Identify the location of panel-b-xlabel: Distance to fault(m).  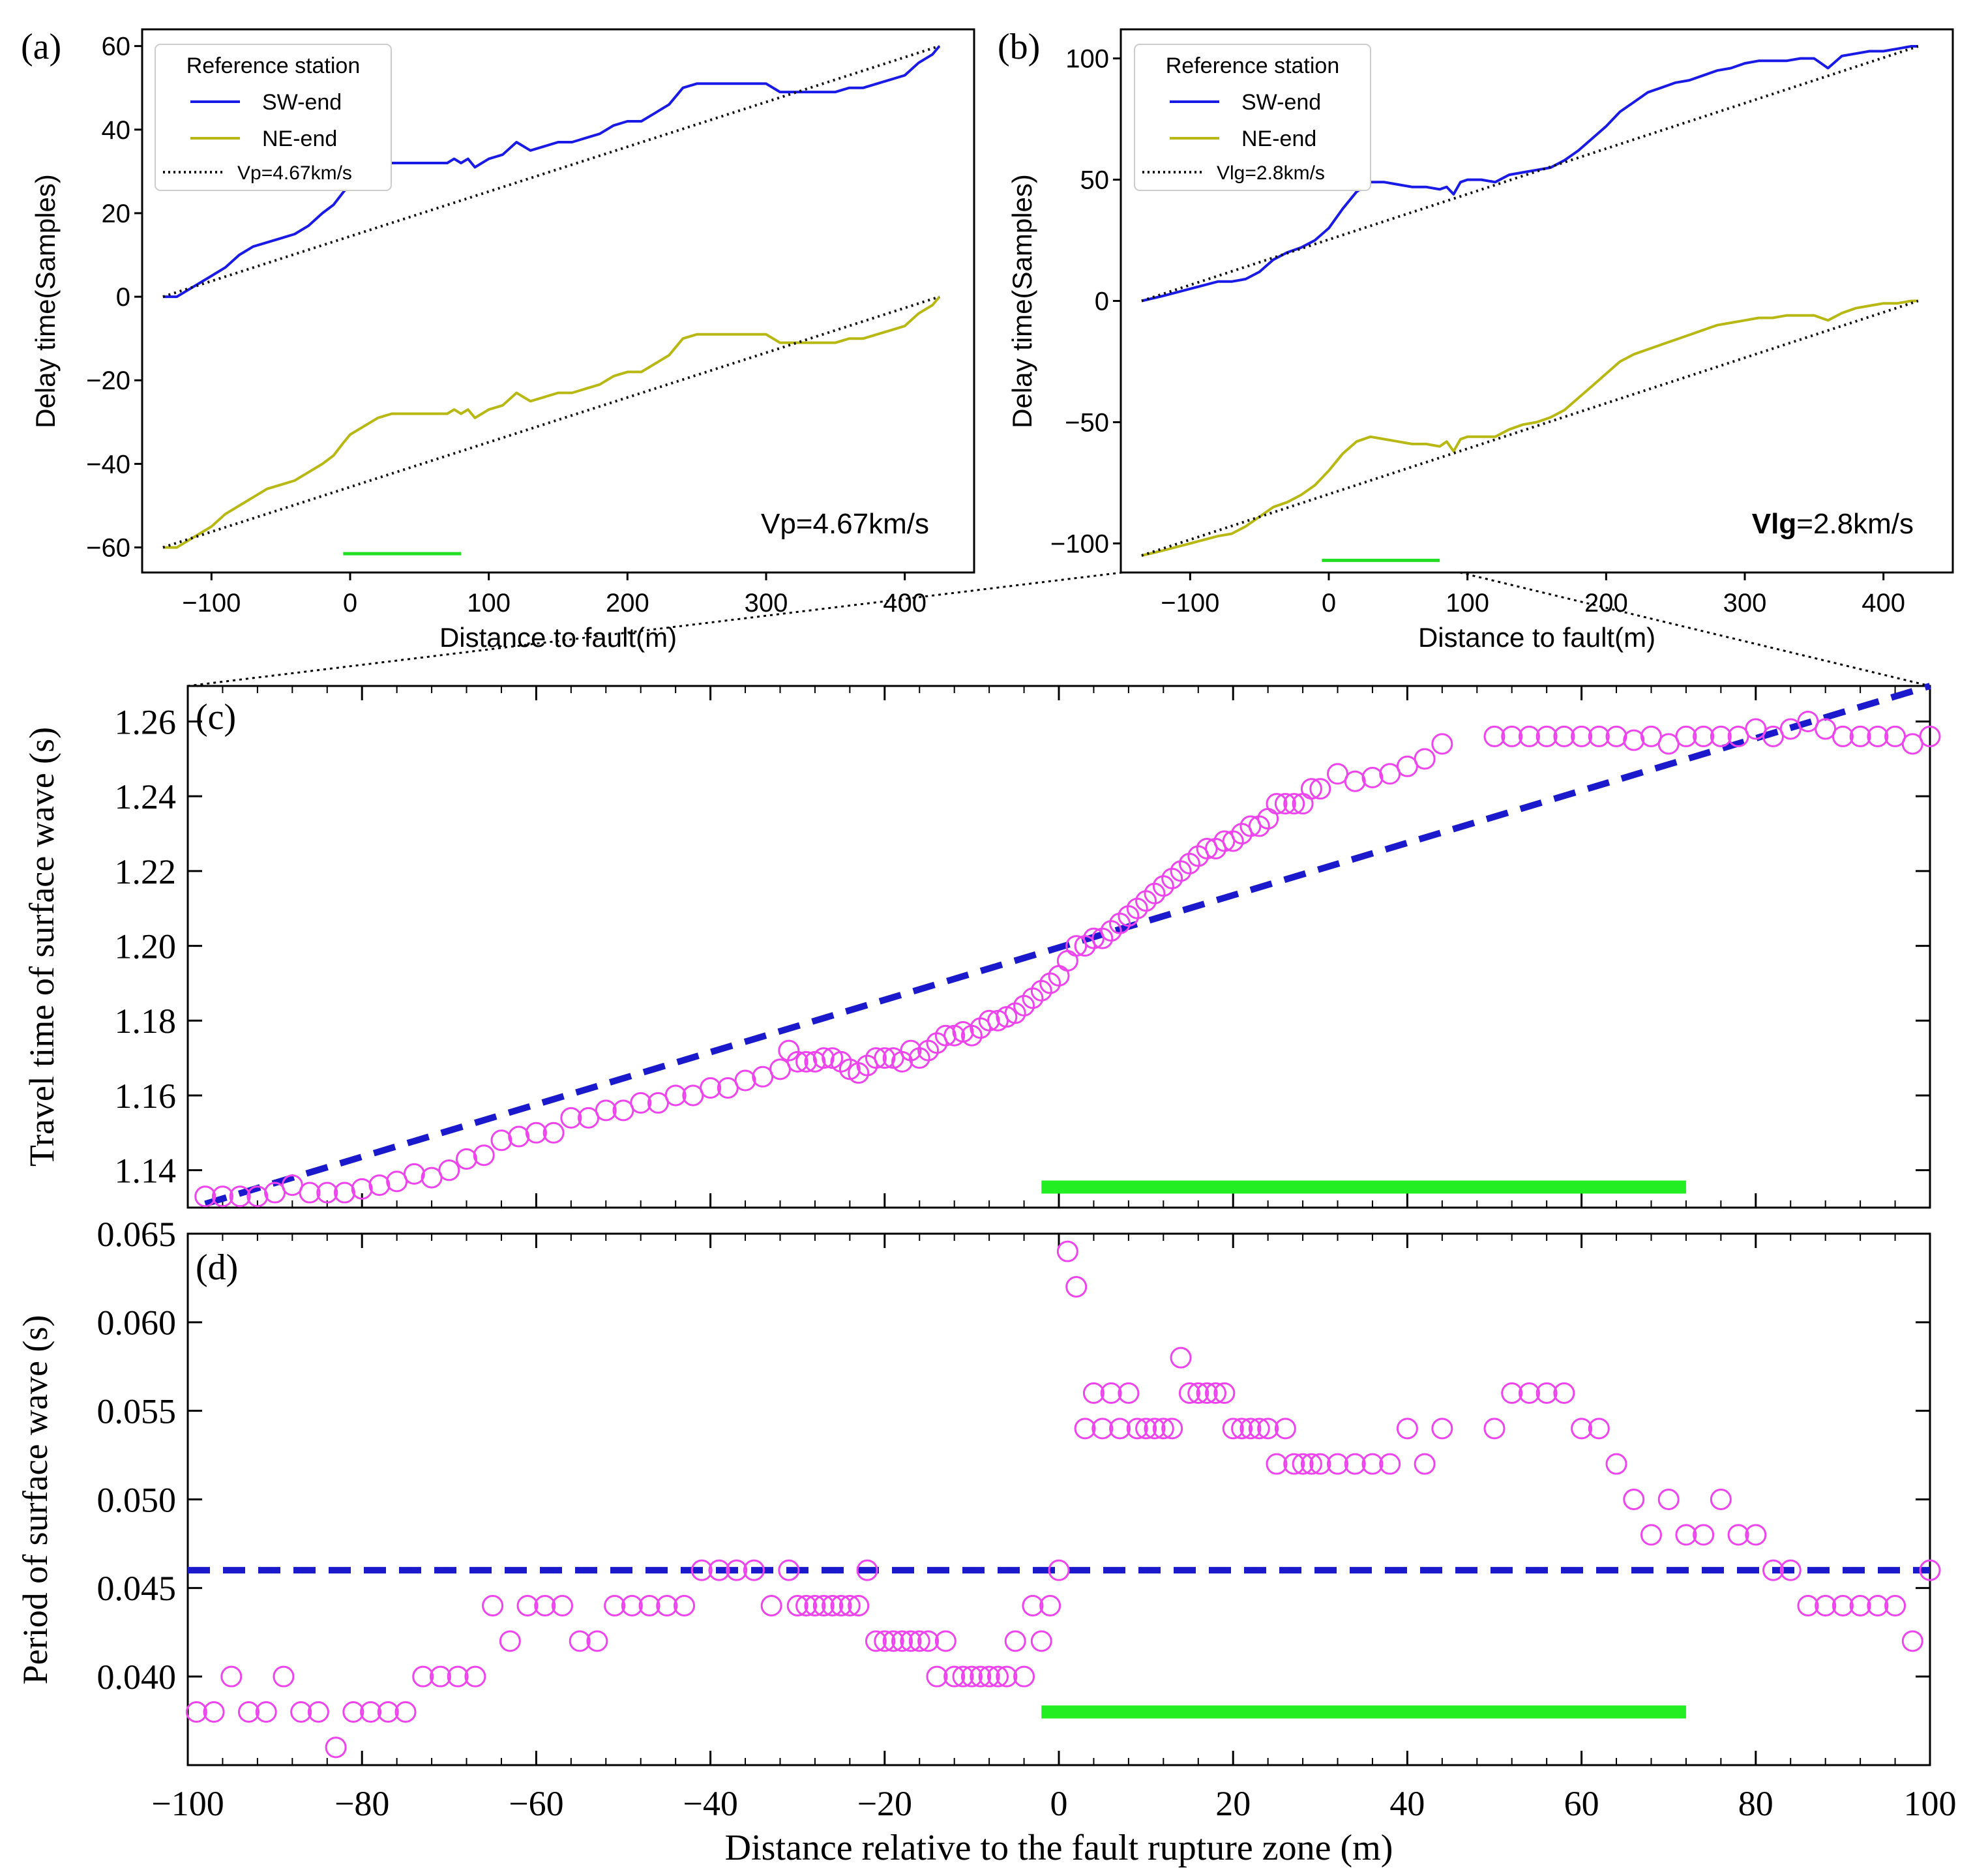
(1536, 637).